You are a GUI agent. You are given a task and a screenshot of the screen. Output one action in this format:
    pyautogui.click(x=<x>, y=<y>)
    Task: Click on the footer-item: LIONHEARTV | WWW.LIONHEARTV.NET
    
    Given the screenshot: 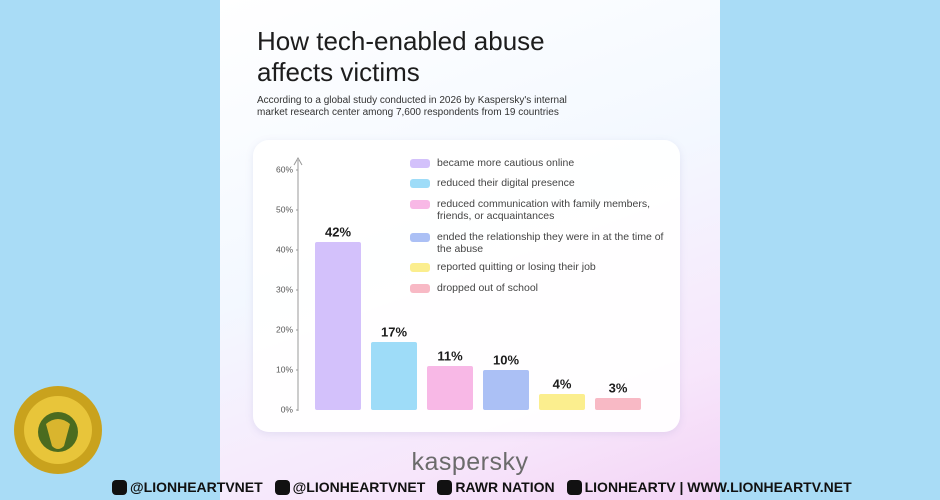 What is the action you would take?
    pyautogui.click(x=709, y=487)
    